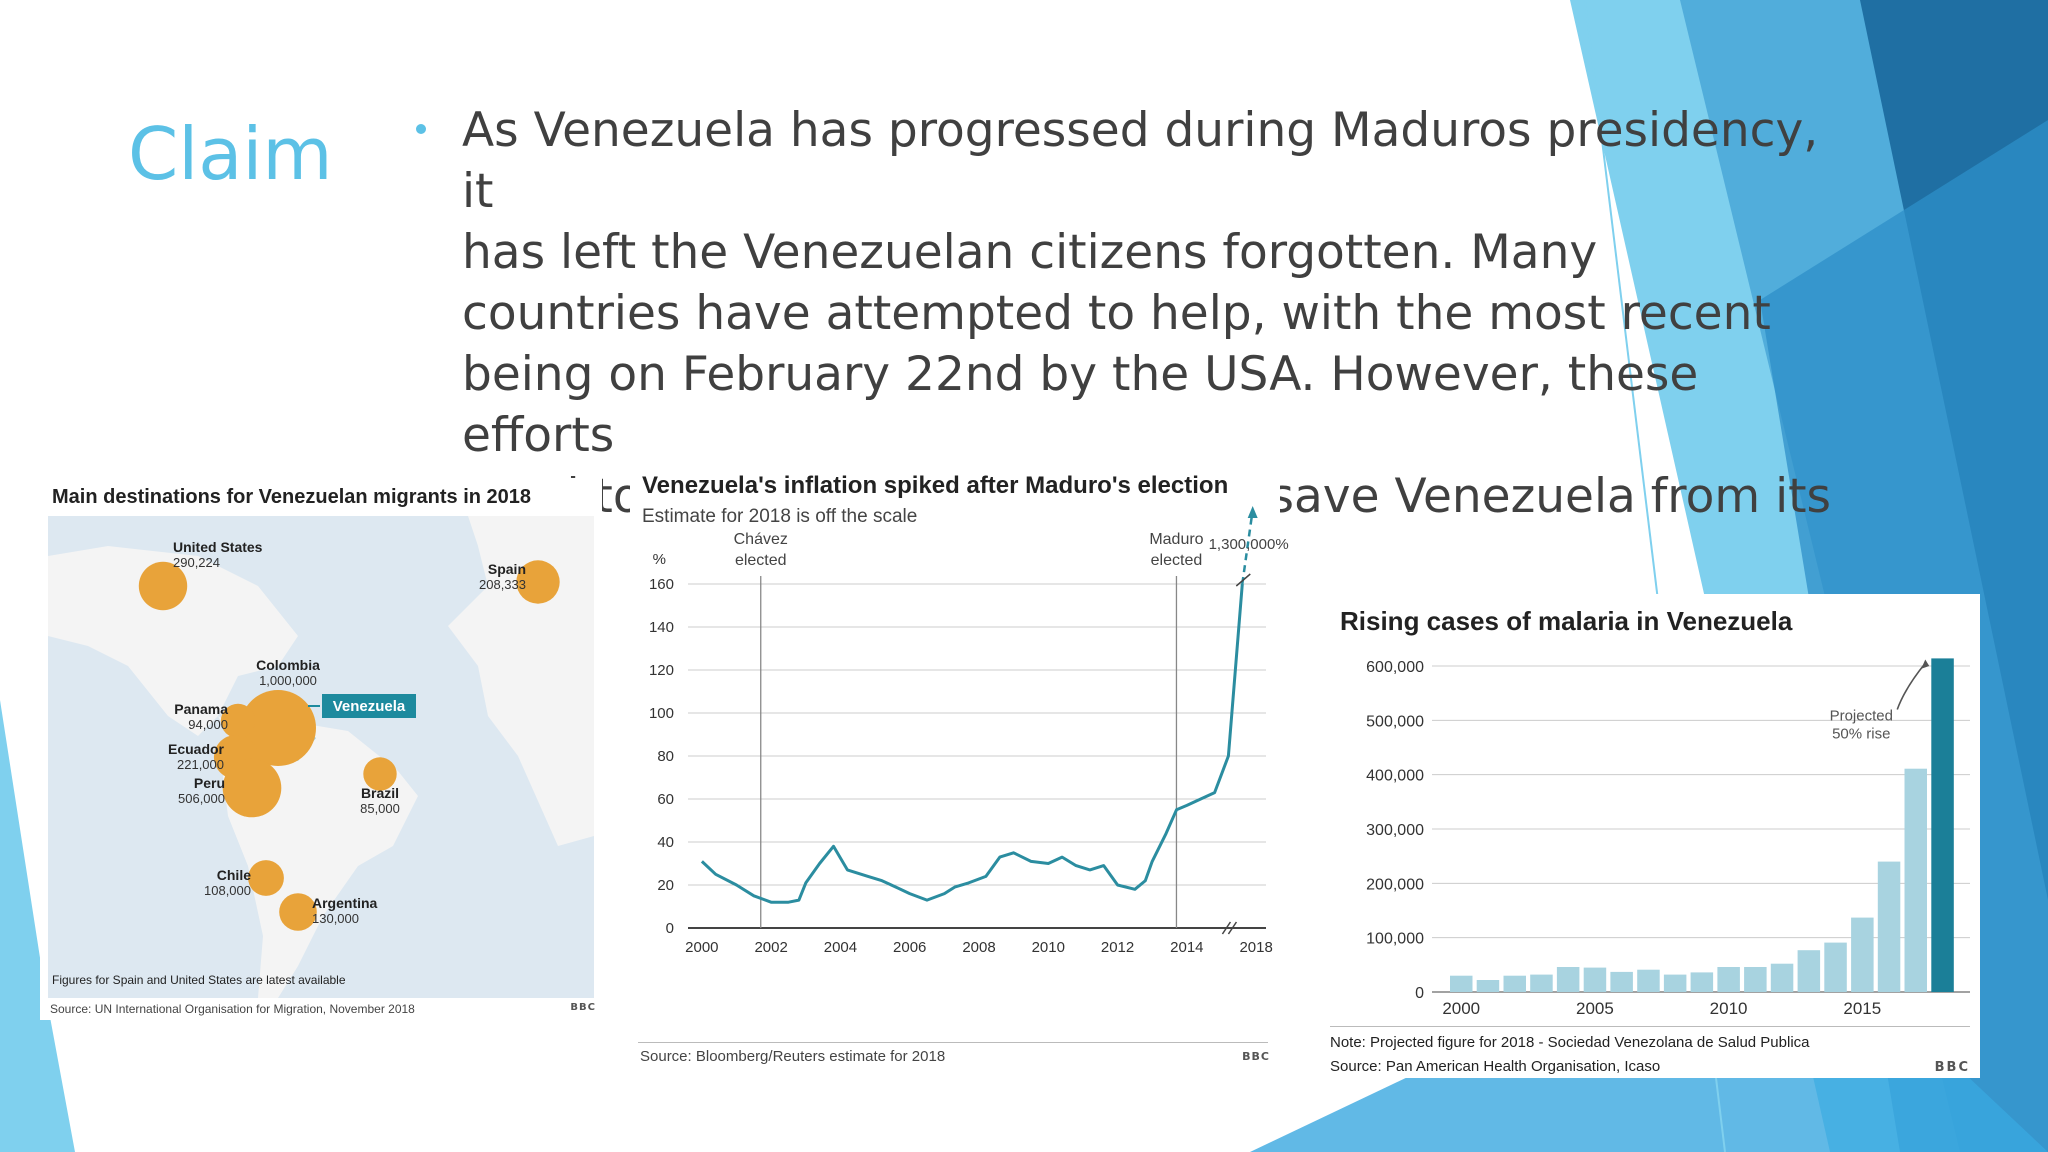 Image resolution: width=2048 pixels, height=1152 pixels. Describe the element at coordinates (953, 1042) in the screenshot. I see `inflation-divider` at that location.